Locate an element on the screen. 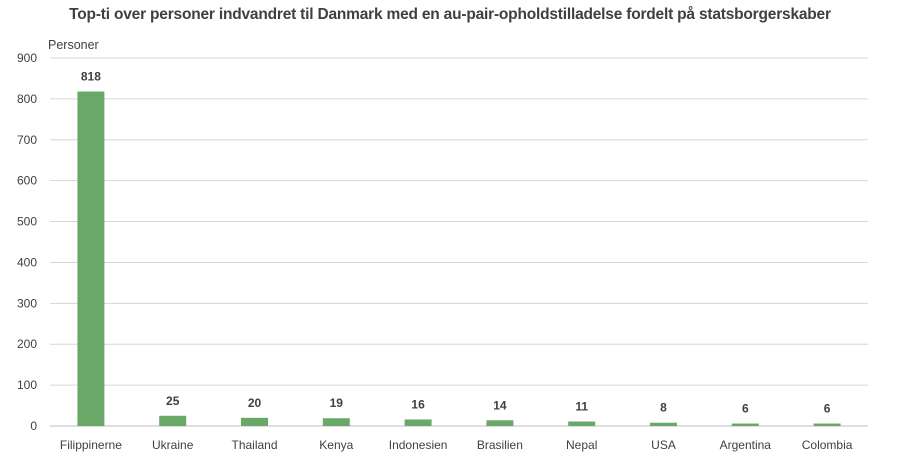 The height and width of the screenshot is (460, 900). y-tick-label: 0 is located at coordinates (33, 426).